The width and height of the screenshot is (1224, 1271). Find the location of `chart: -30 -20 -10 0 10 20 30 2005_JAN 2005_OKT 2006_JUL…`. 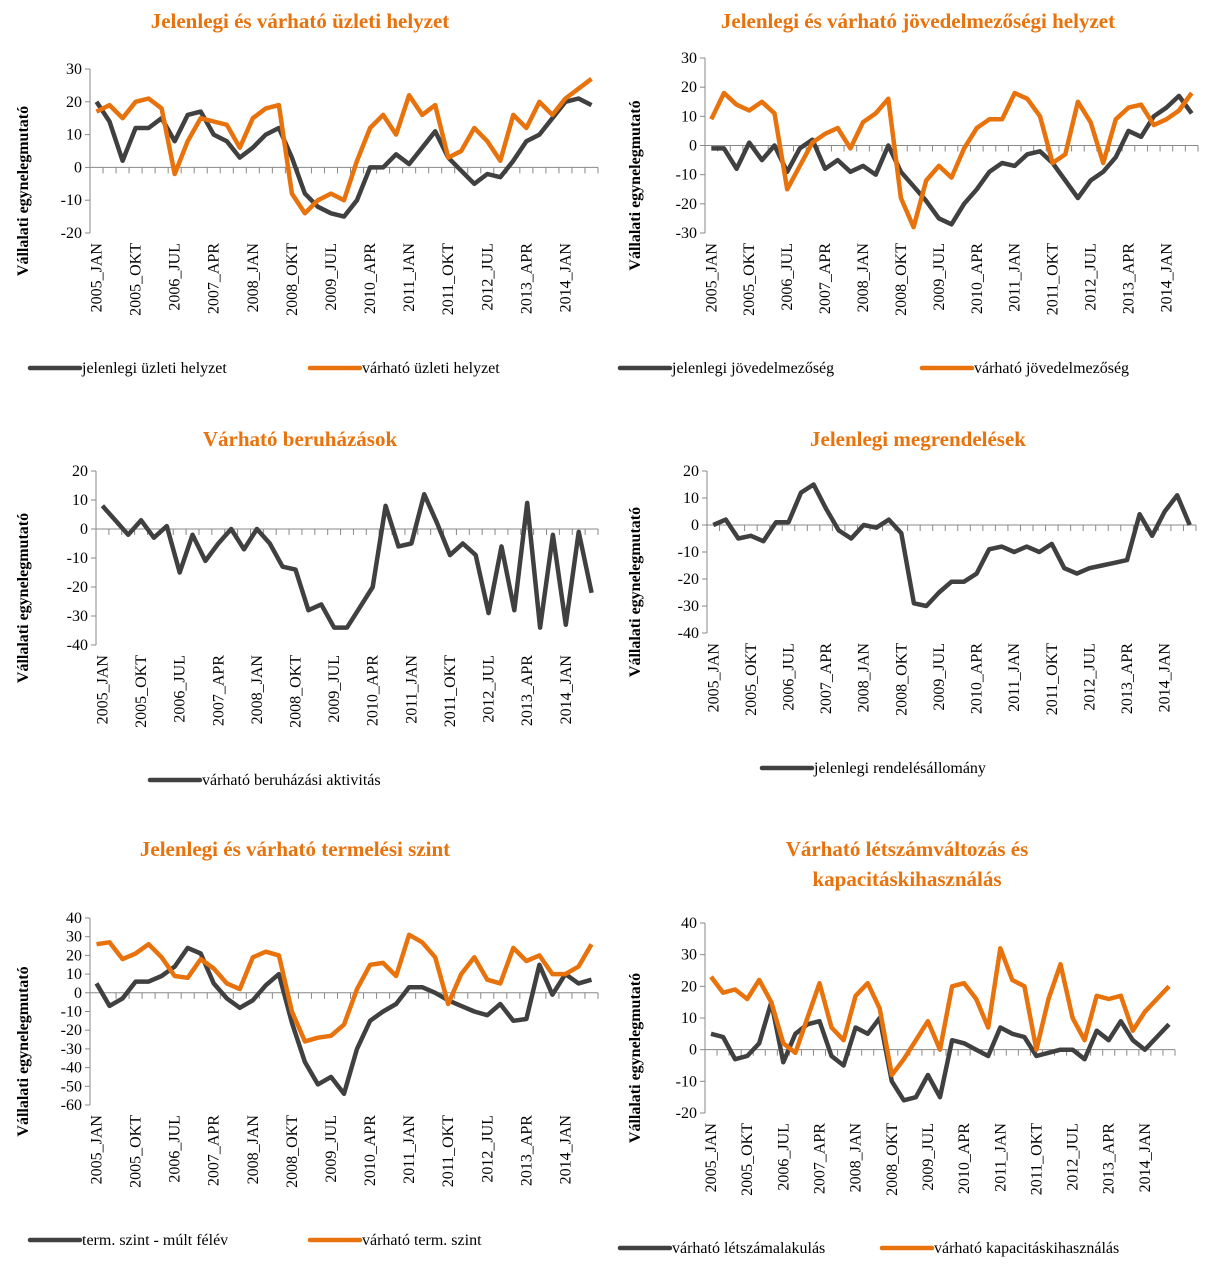

chart: -30 -20 -10 0 10 20 30 2005_JAN 2005_OKT 2006_JUL… is located at coordinates (908, 213).